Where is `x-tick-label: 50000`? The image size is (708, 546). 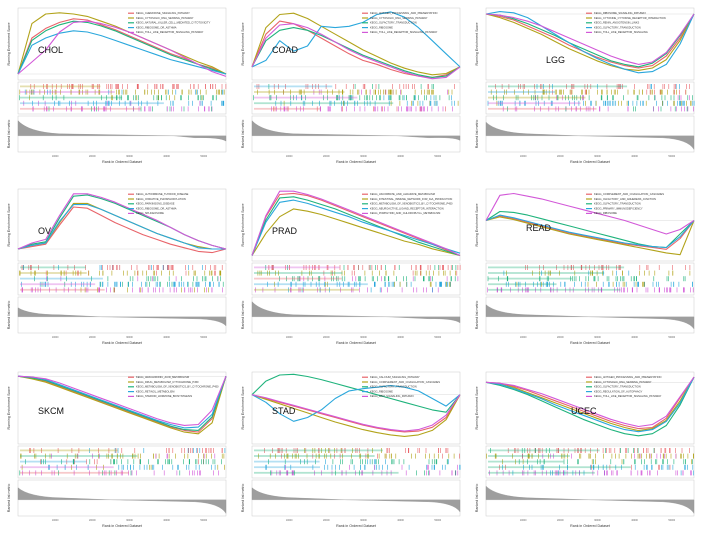
x-tick-label: 50000 is located at coordinates (671, 520).